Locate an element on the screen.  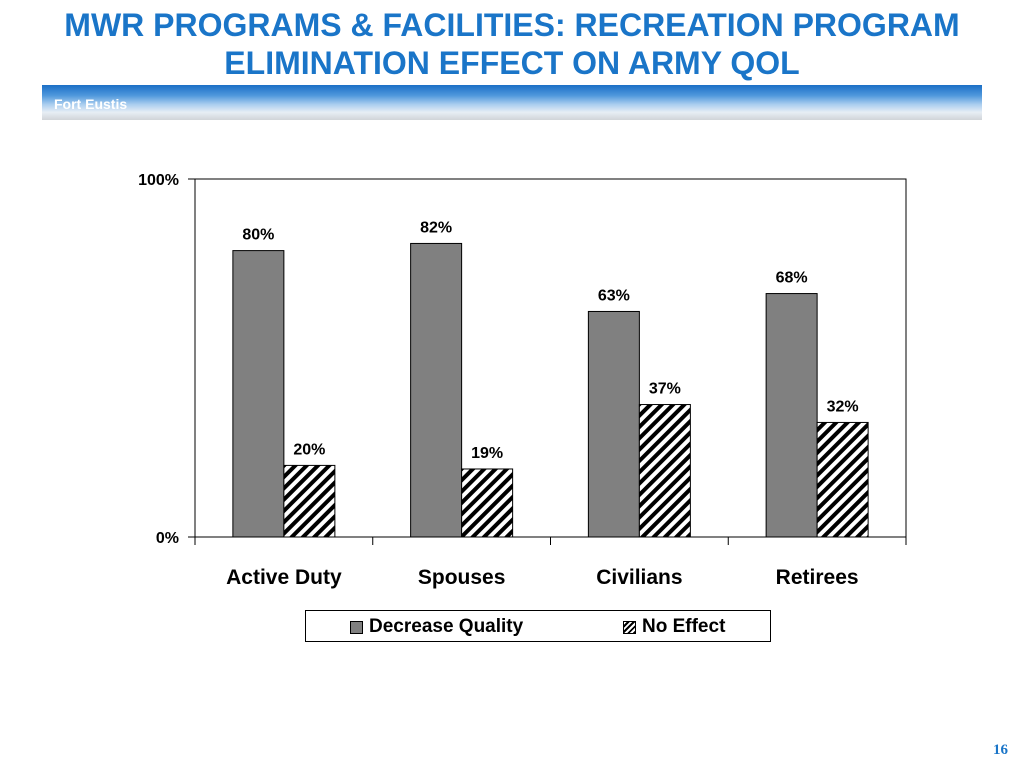
category-label-civilians: Civilians is located at coordinates (639, 577).